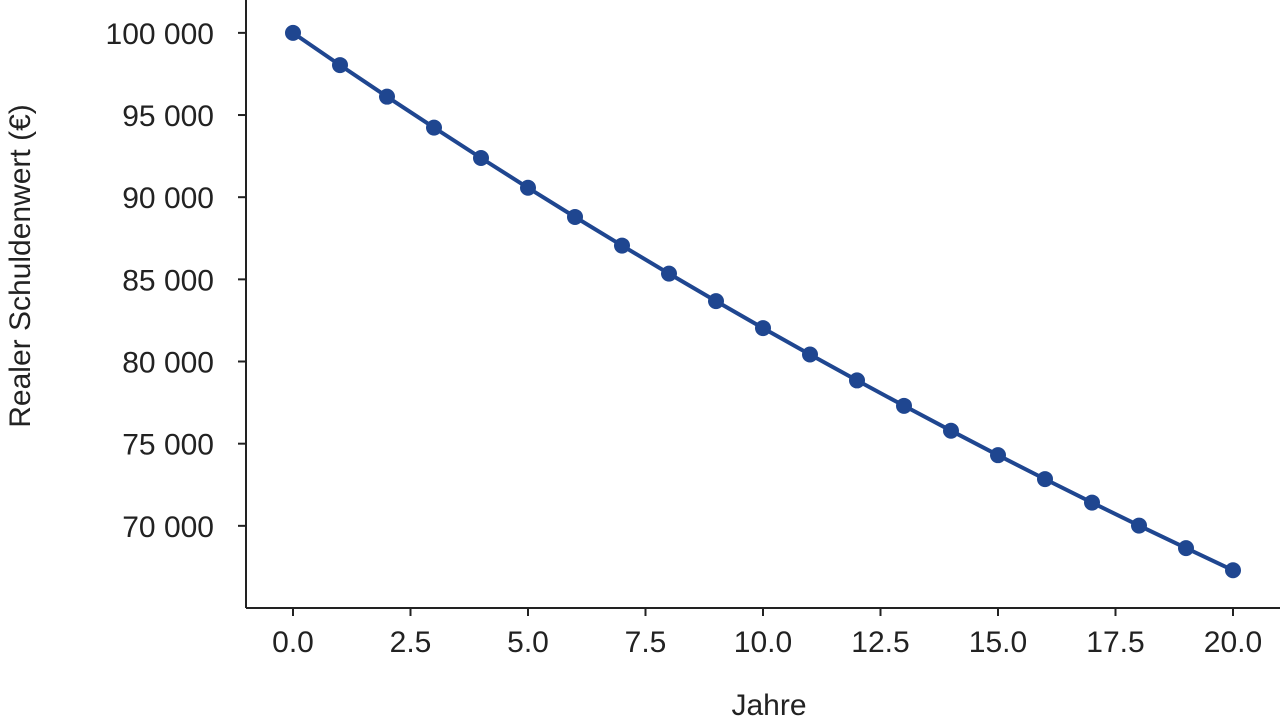 Image resolution: width=1280 pixels, height=725 pixels. What do you see at coordinates (168, 445) in the screenshot?
I see `y-tick-label: 75 000` at bounding box center [168, 445].